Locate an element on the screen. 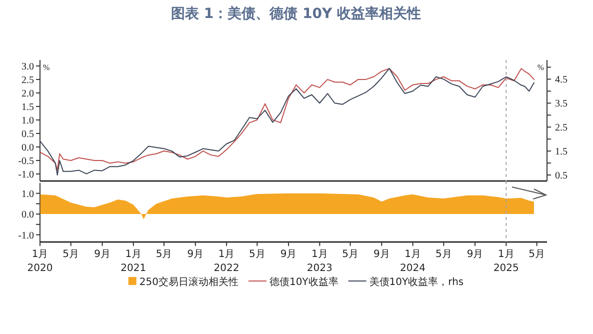 The height and width of the screenshot is (334, 593). y-tick-label: 1.5 is located at coordinates (28, 107).